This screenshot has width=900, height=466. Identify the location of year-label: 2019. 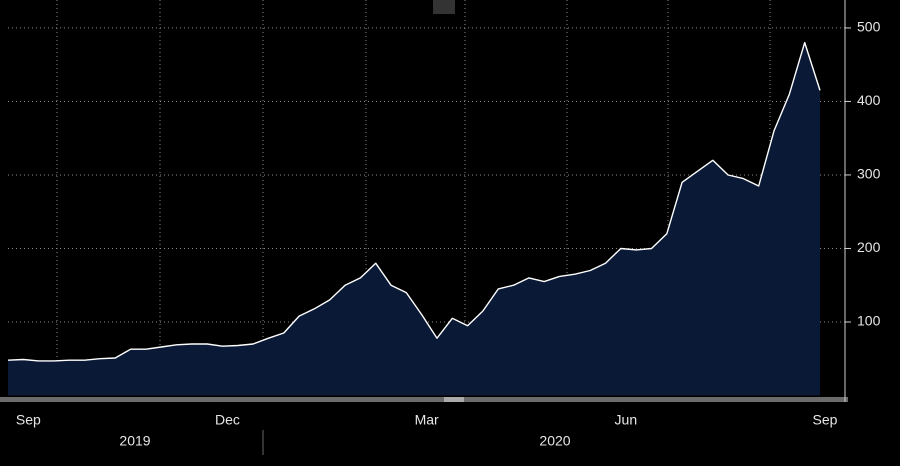
(134, 441).